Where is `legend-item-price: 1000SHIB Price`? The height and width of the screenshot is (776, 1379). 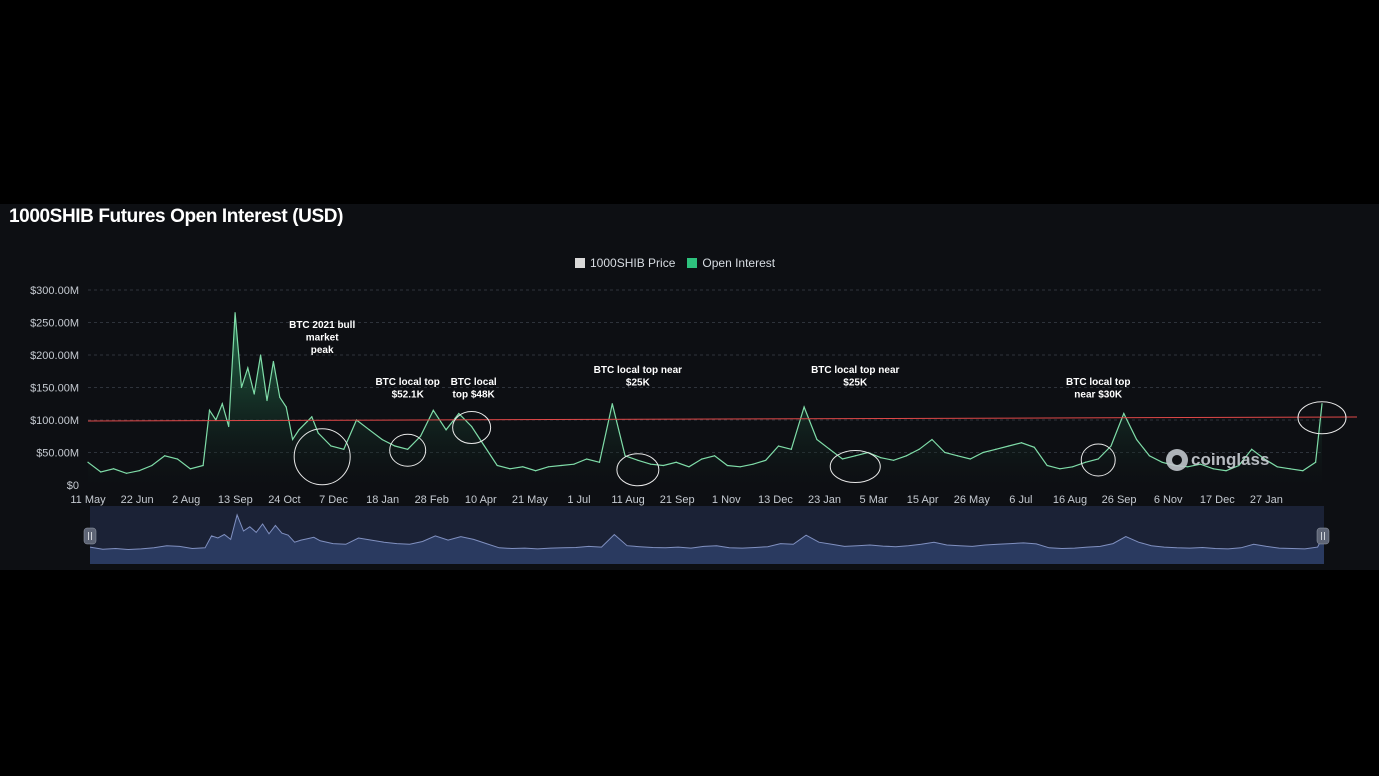
legend-item-price: 1000SHIB Price is located at coordinates (625, 263).